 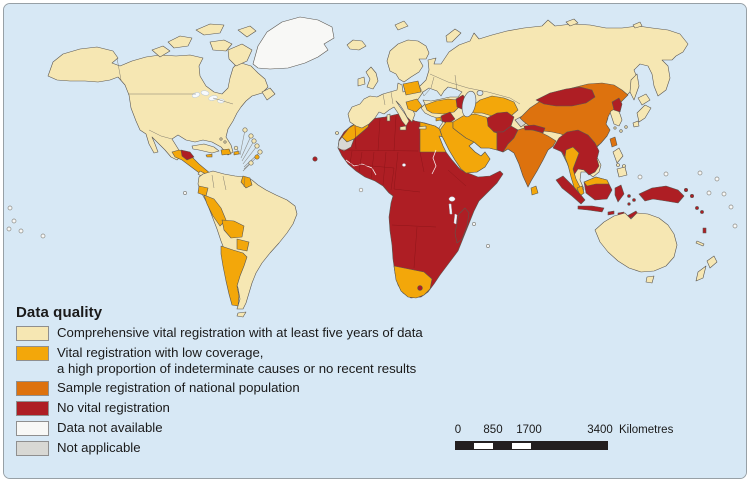 I want to click on region-lesser-sunda, so click(x=611, y=213).